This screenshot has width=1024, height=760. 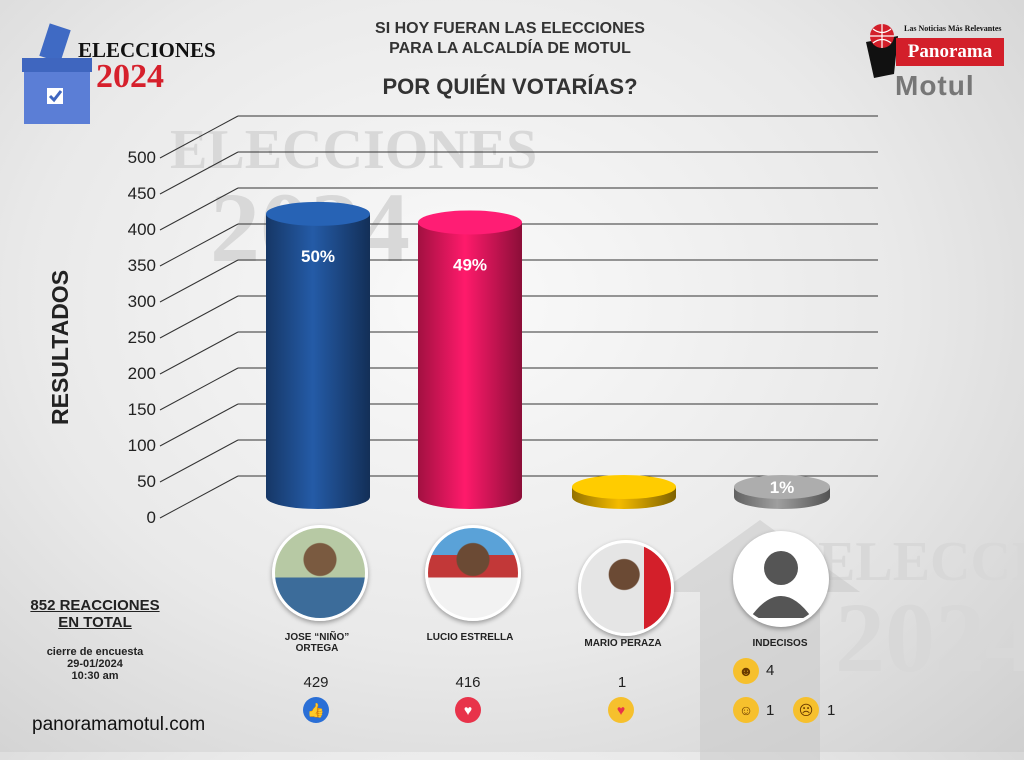 What do you see at coordinates (142, 445) in the screenshot?
I see `y-tick-label: 100` at bounding box center [142, 445].